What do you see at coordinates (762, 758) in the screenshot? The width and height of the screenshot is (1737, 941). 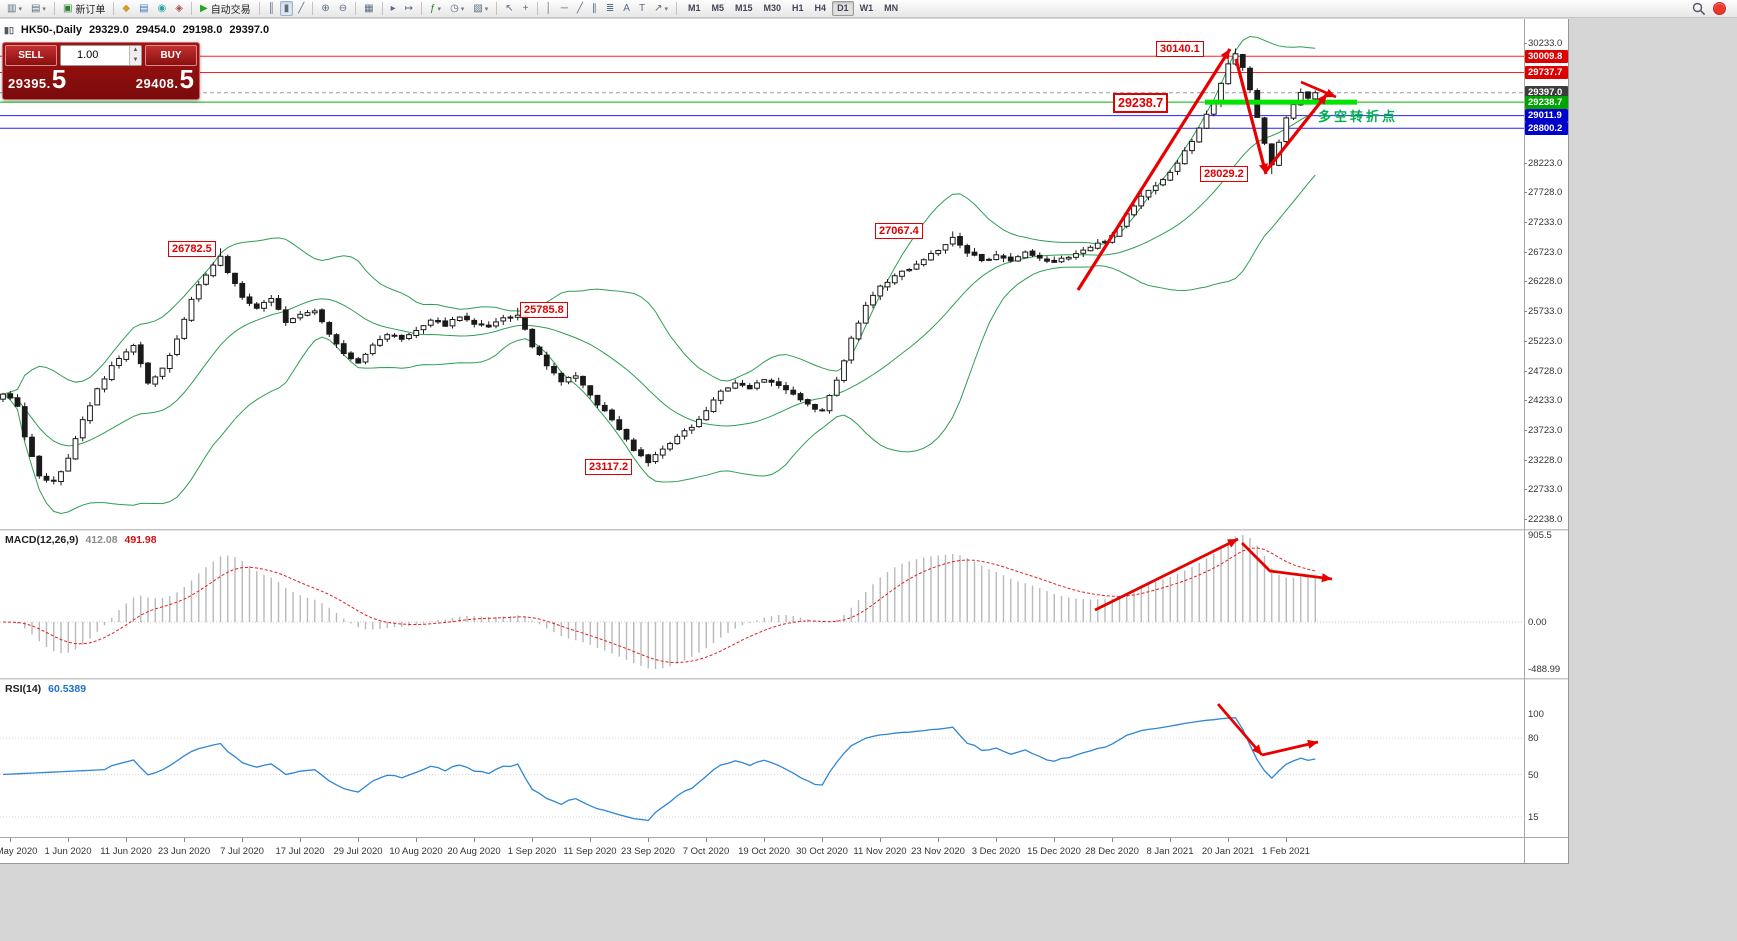 I see `rsi-pane-canvas` at bounding box center [762, 758].